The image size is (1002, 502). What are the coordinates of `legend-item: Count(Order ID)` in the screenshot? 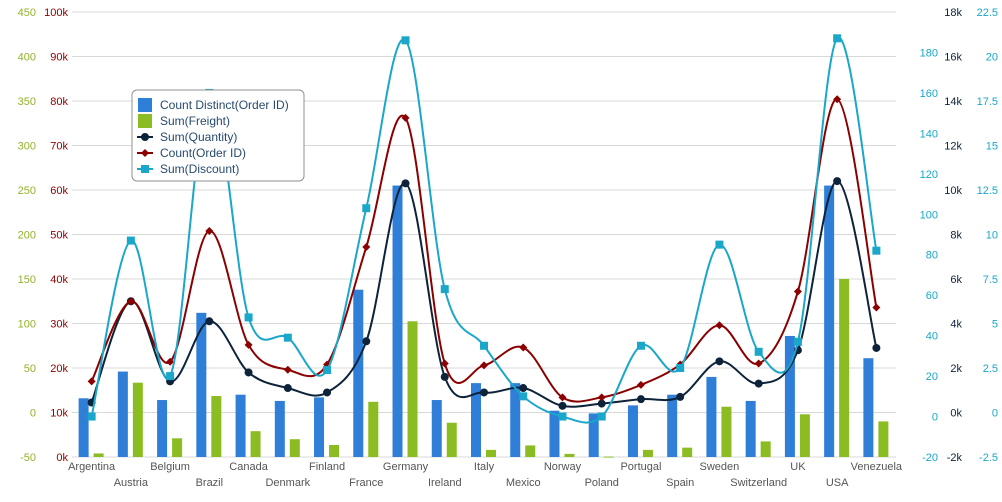 It's located at (191, 153).